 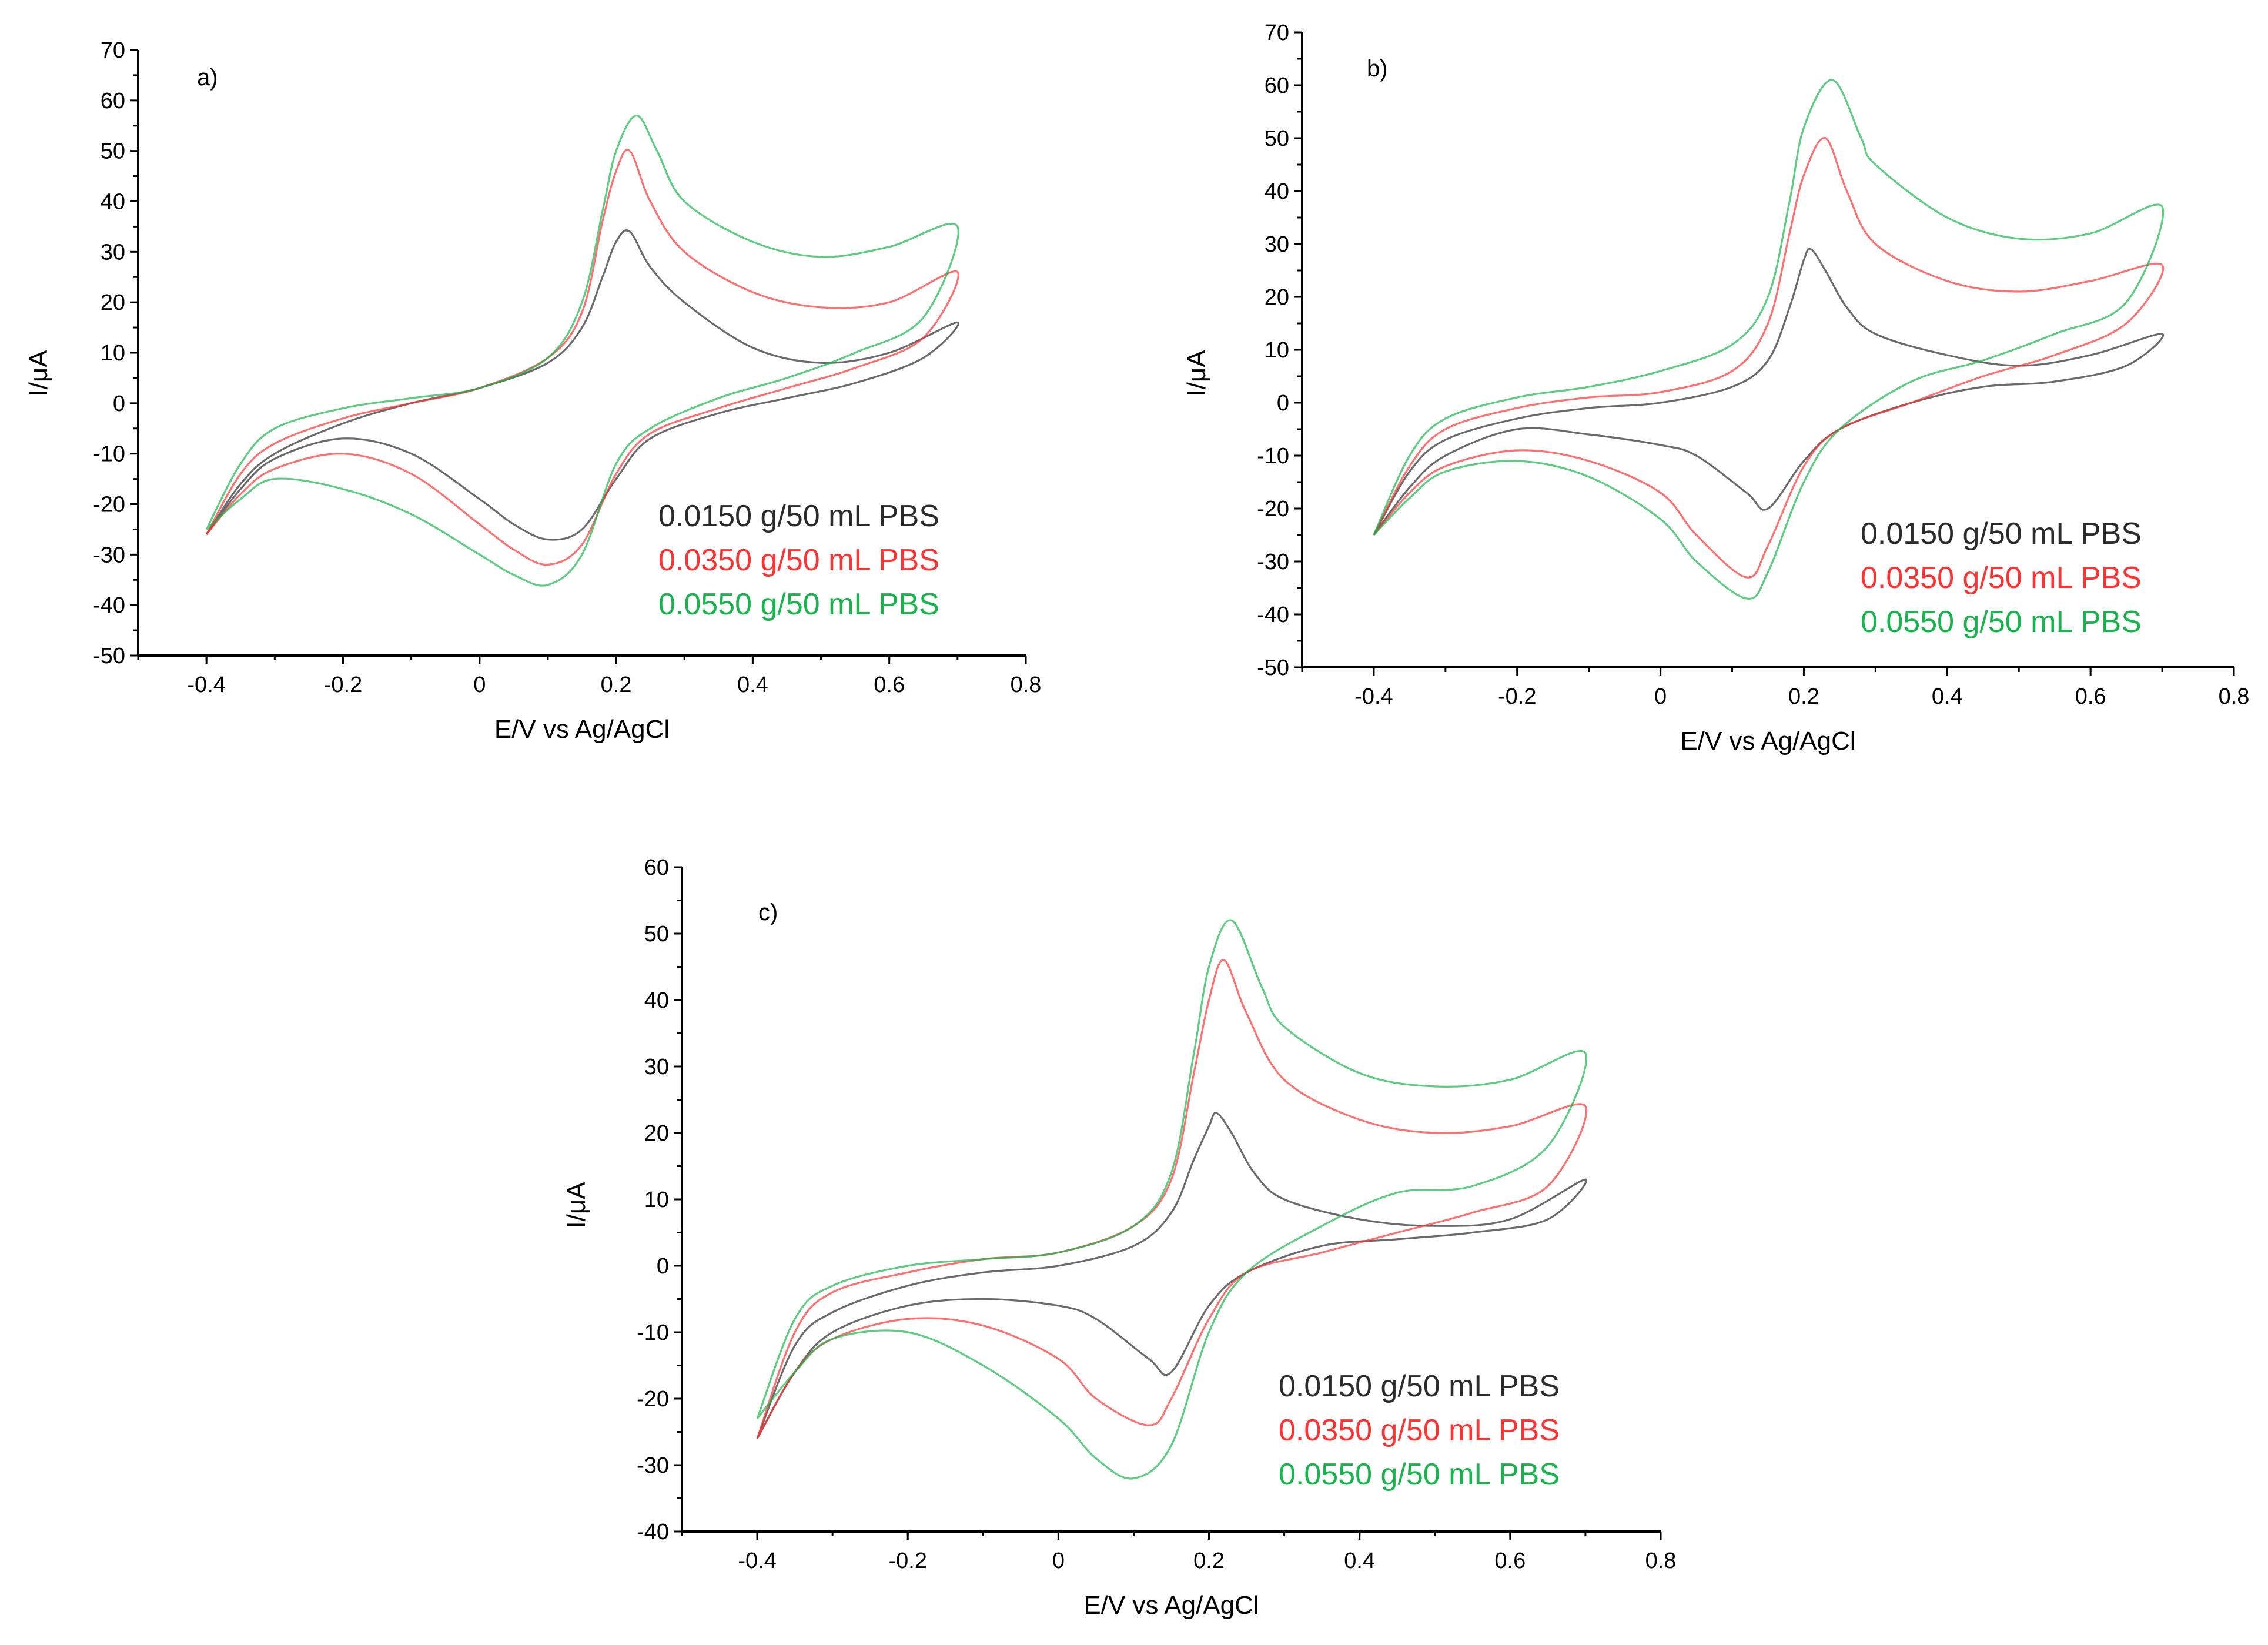 I want to click on panel-label: b), so click(x=1378, y=69).